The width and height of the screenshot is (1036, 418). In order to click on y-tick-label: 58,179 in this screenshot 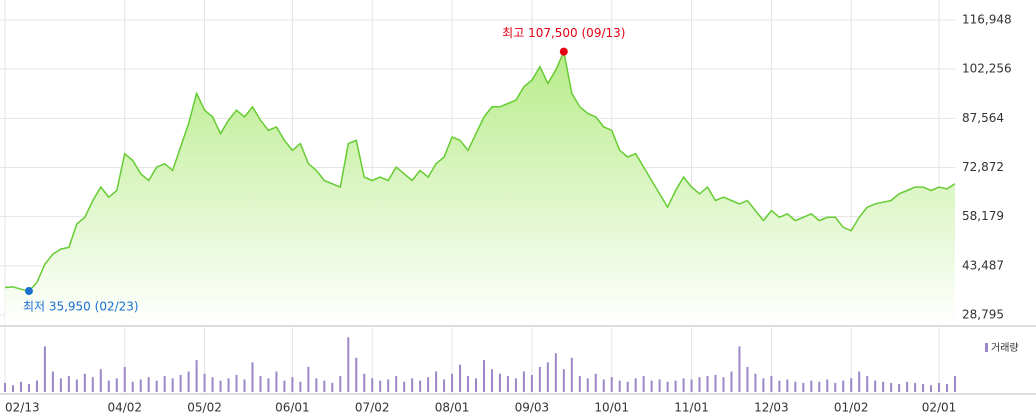, I will do `click(983, 216)`.